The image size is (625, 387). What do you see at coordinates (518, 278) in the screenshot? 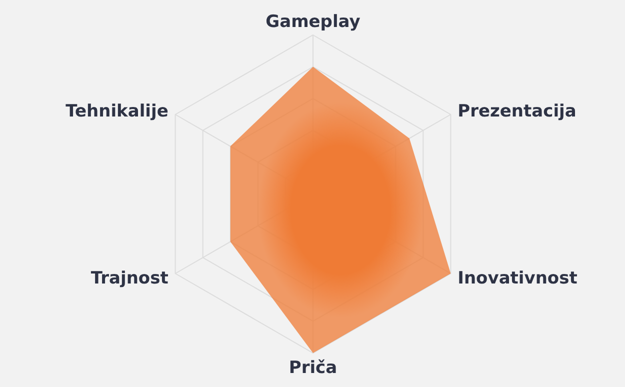
I see `spoke-label: Inovativnost` at bounding box center [518, 278].